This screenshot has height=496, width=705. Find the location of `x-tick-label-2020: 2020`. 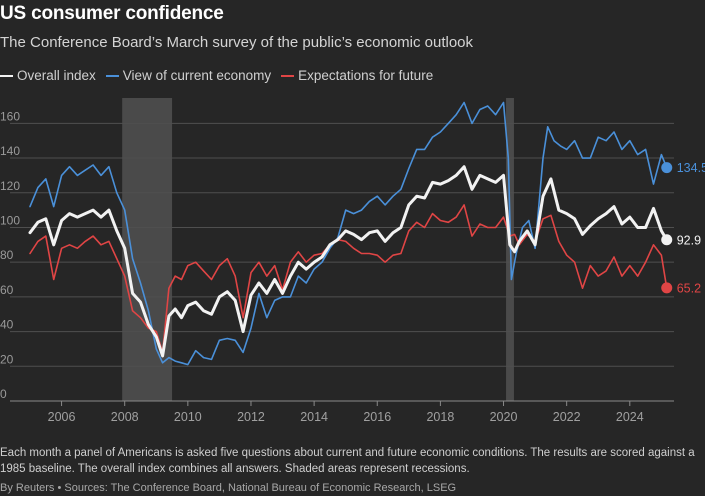

x-tick-label-2020: 2020 is located at coordinates (504, 417).